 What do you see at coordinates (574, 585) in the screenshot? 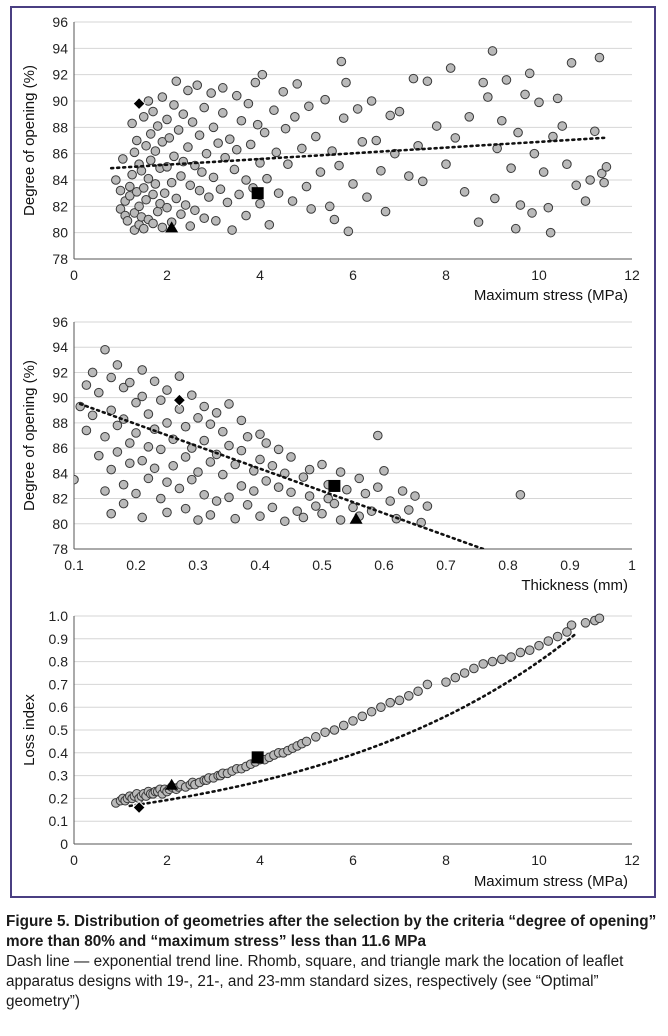
I see `x-axis-title: Thickness (mm)` at bounding box center [574, 585].